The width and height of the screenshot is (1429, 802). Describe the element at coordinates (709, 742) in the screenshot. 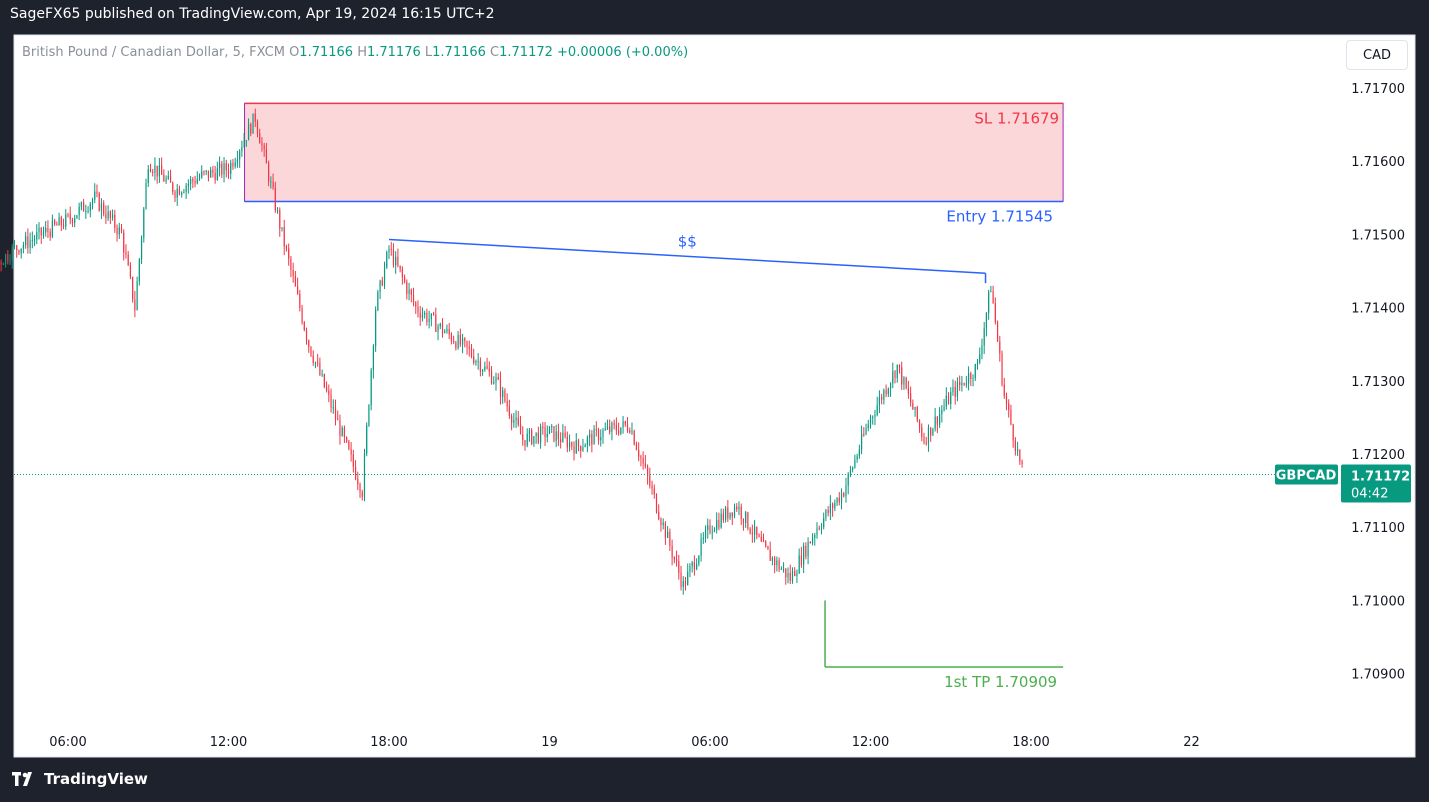

I see `x-tick-label: 06:00` at that location.